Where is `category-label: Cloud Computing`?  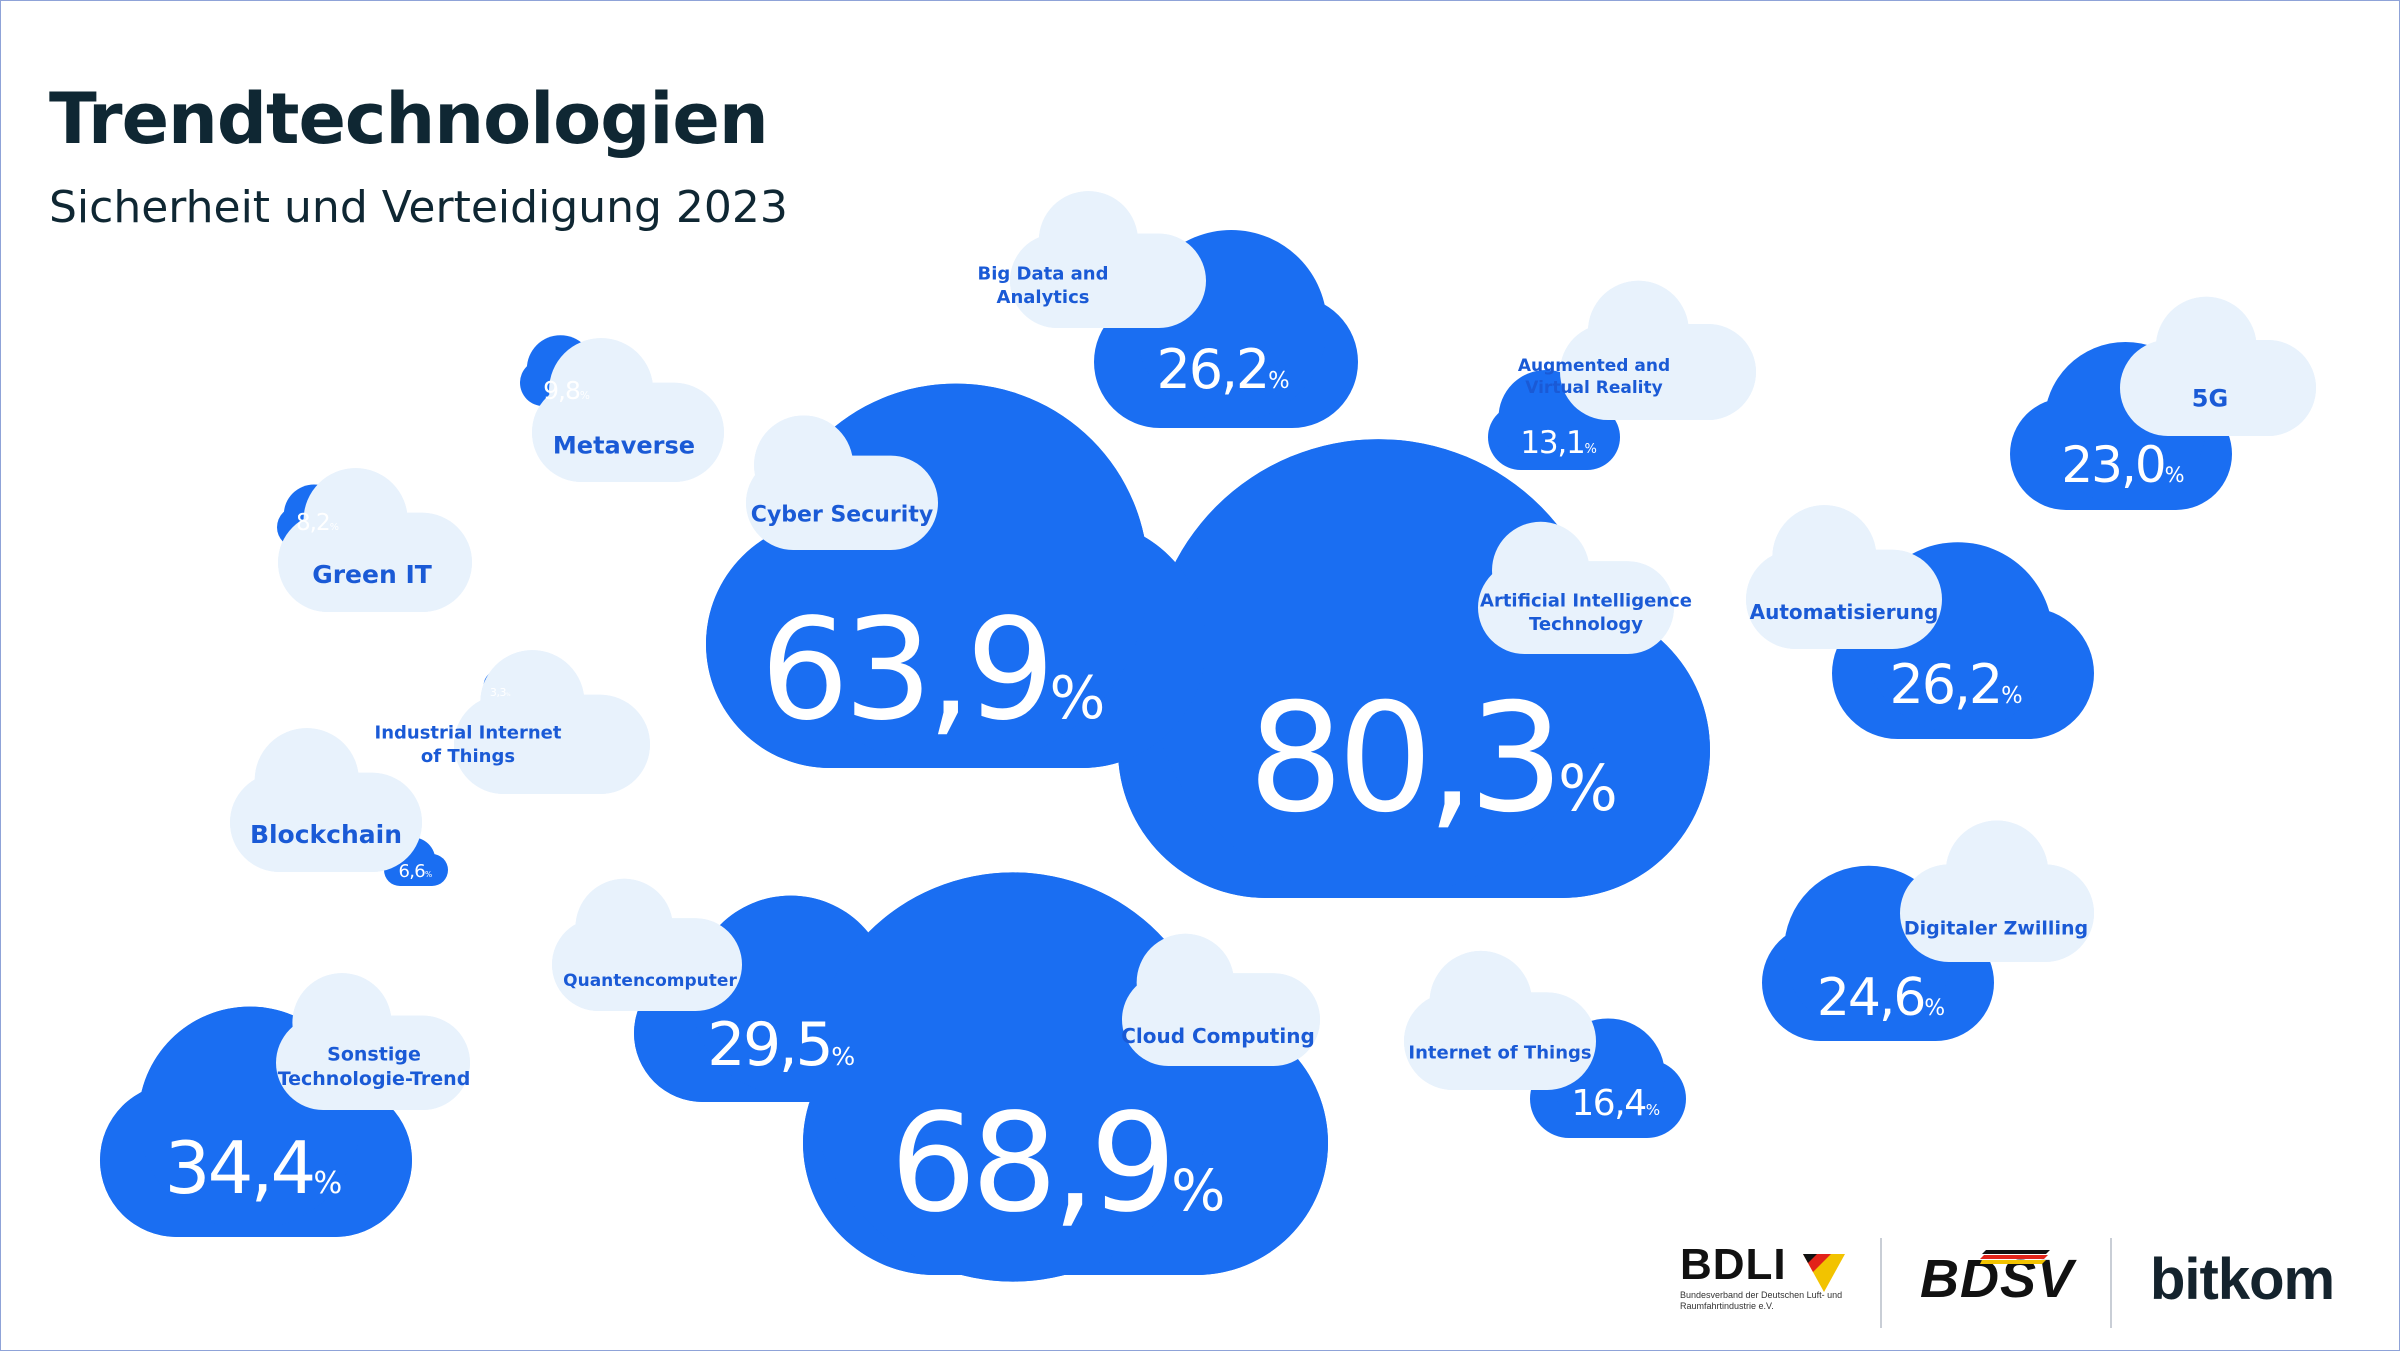
category-label: Cloud Computing is located at coordinates (1218, 1036).